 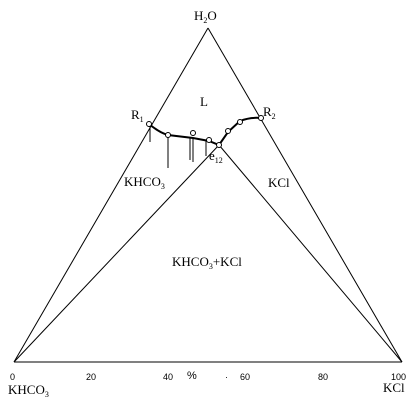 I want to click on vertex-top-label: H2O, so click(x=205, y=16).